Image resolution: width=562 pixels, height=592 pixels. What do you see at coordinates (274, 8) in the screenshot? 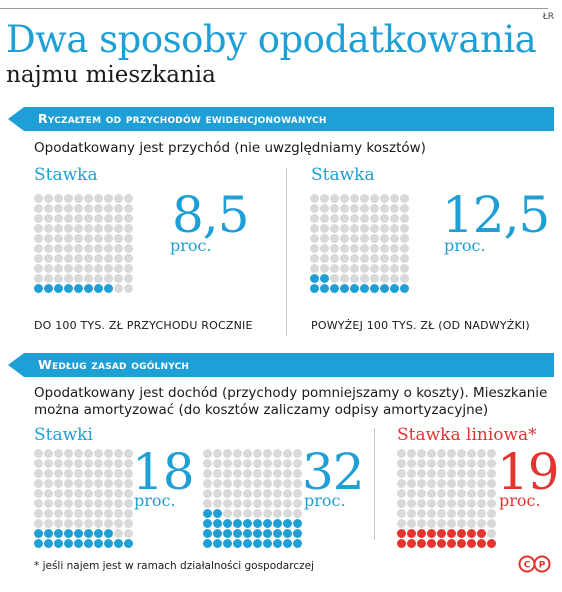
I see `top-rule` at bounding box center [274, 8].